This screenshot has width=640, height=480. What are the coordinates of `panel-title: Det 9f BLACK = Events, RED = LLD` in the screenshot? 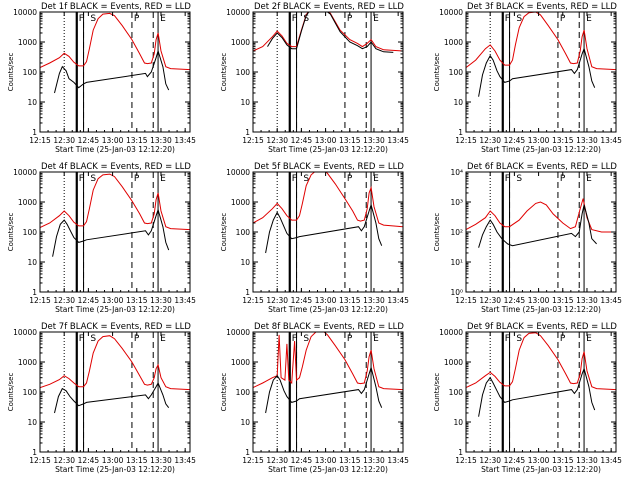 It's located at (542, 327).